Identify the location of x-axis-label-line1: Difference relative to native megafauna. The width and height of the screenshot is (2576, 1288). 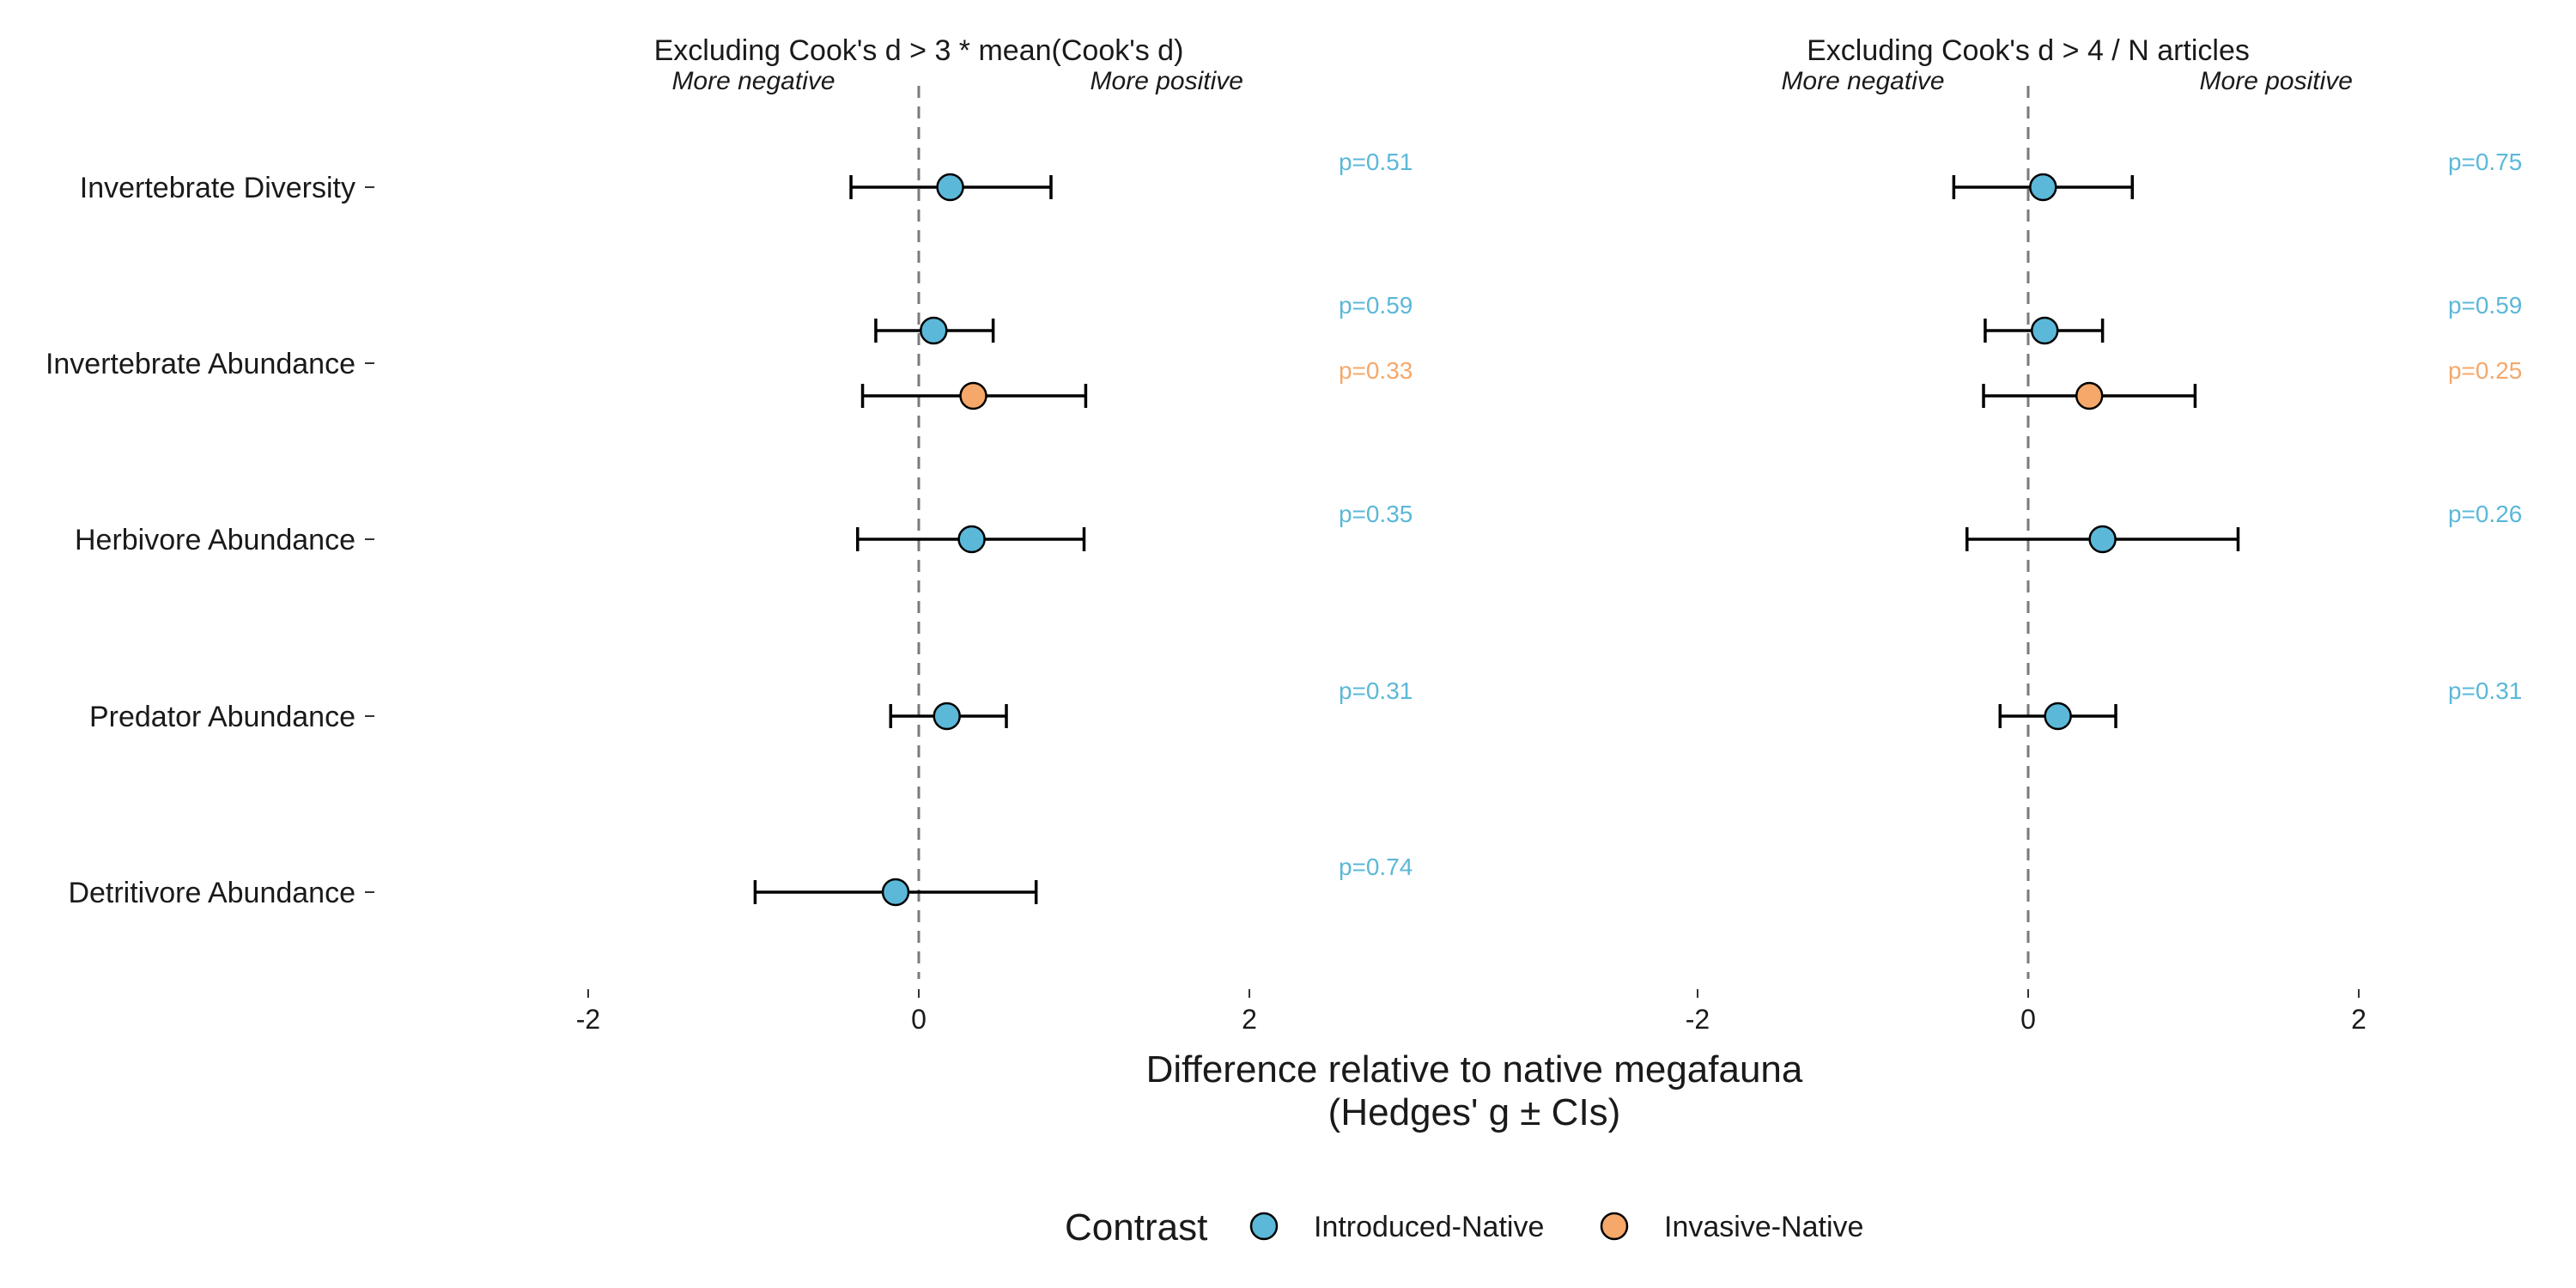
(1474, 1069).